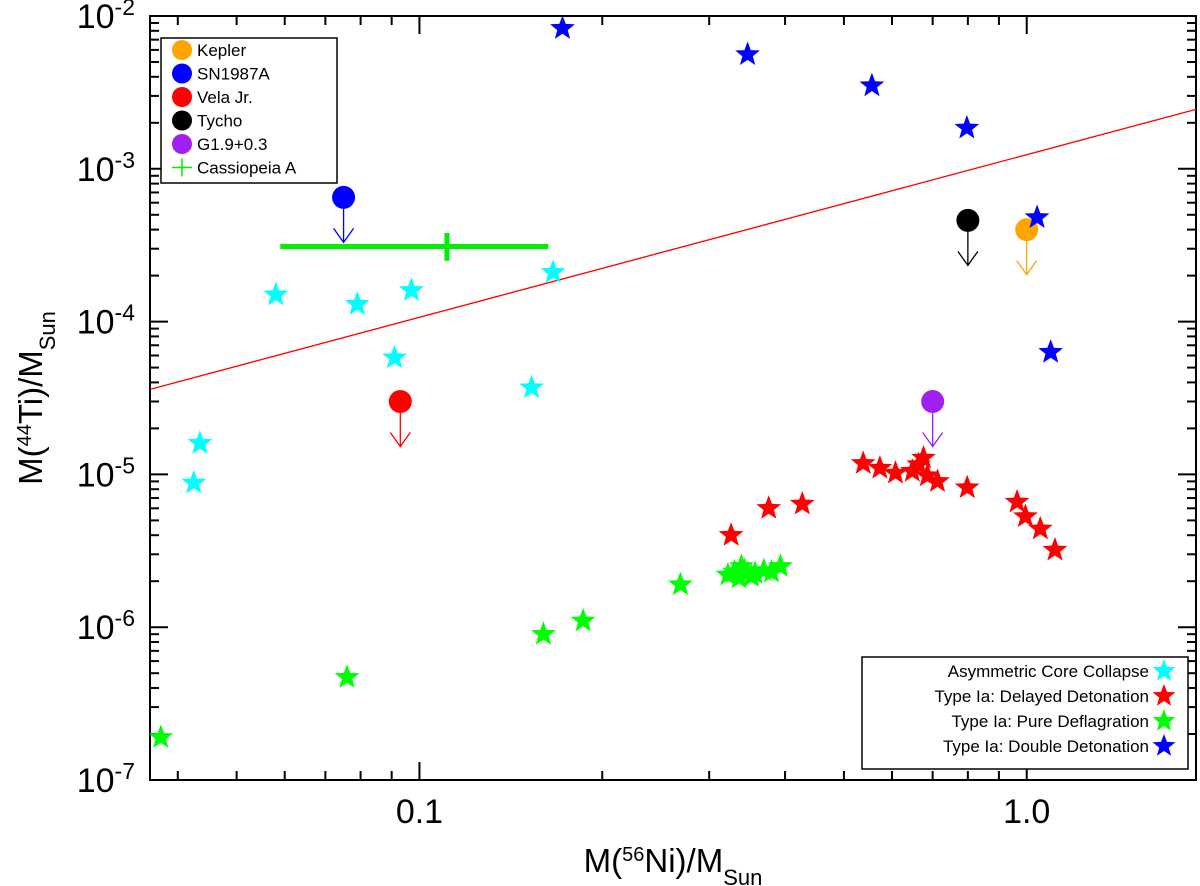 This screenshot has height=886, width=1200. What do you see at coordinates (400, 440) in the screenshot?
I see `upper-limit-arrowhead-vela-jr` at bounding box center [400, 440].